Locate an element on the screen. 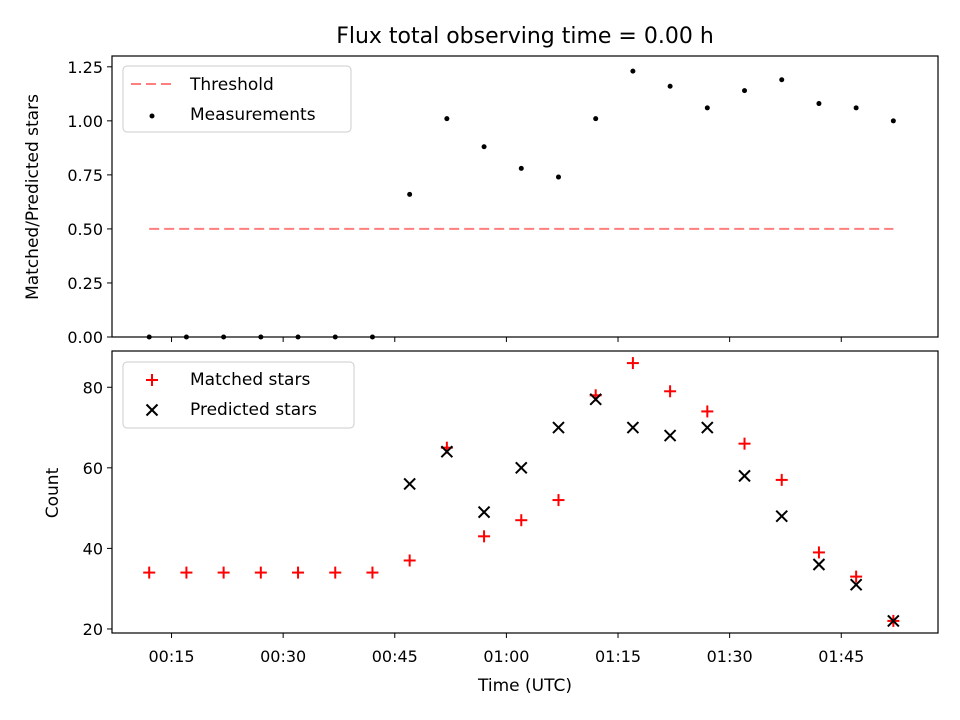  x-tick-label: 00:15 is located at coordinates (171, 656).